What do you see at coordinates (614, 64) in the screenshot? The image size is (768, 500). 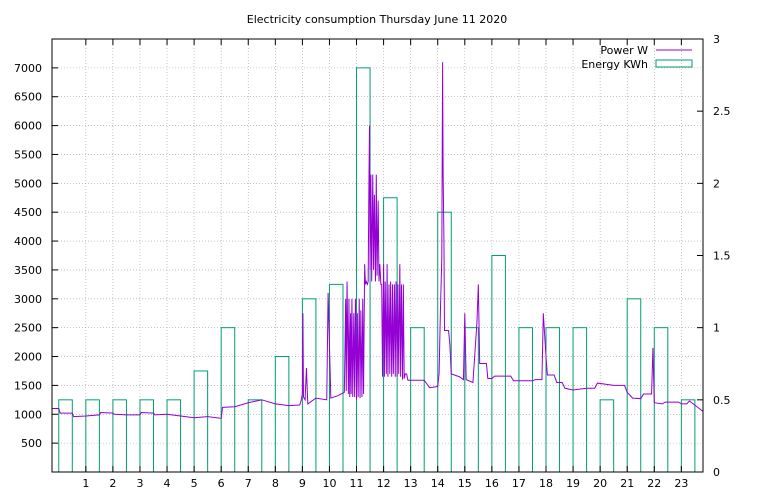 I see `legend-label-energy: Energy KWh` at bounding box center [614, 64].